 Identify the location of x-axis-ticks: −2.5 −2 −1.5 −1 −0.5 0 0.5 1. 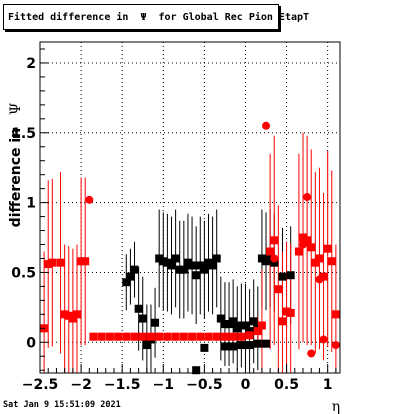
(179, 378).